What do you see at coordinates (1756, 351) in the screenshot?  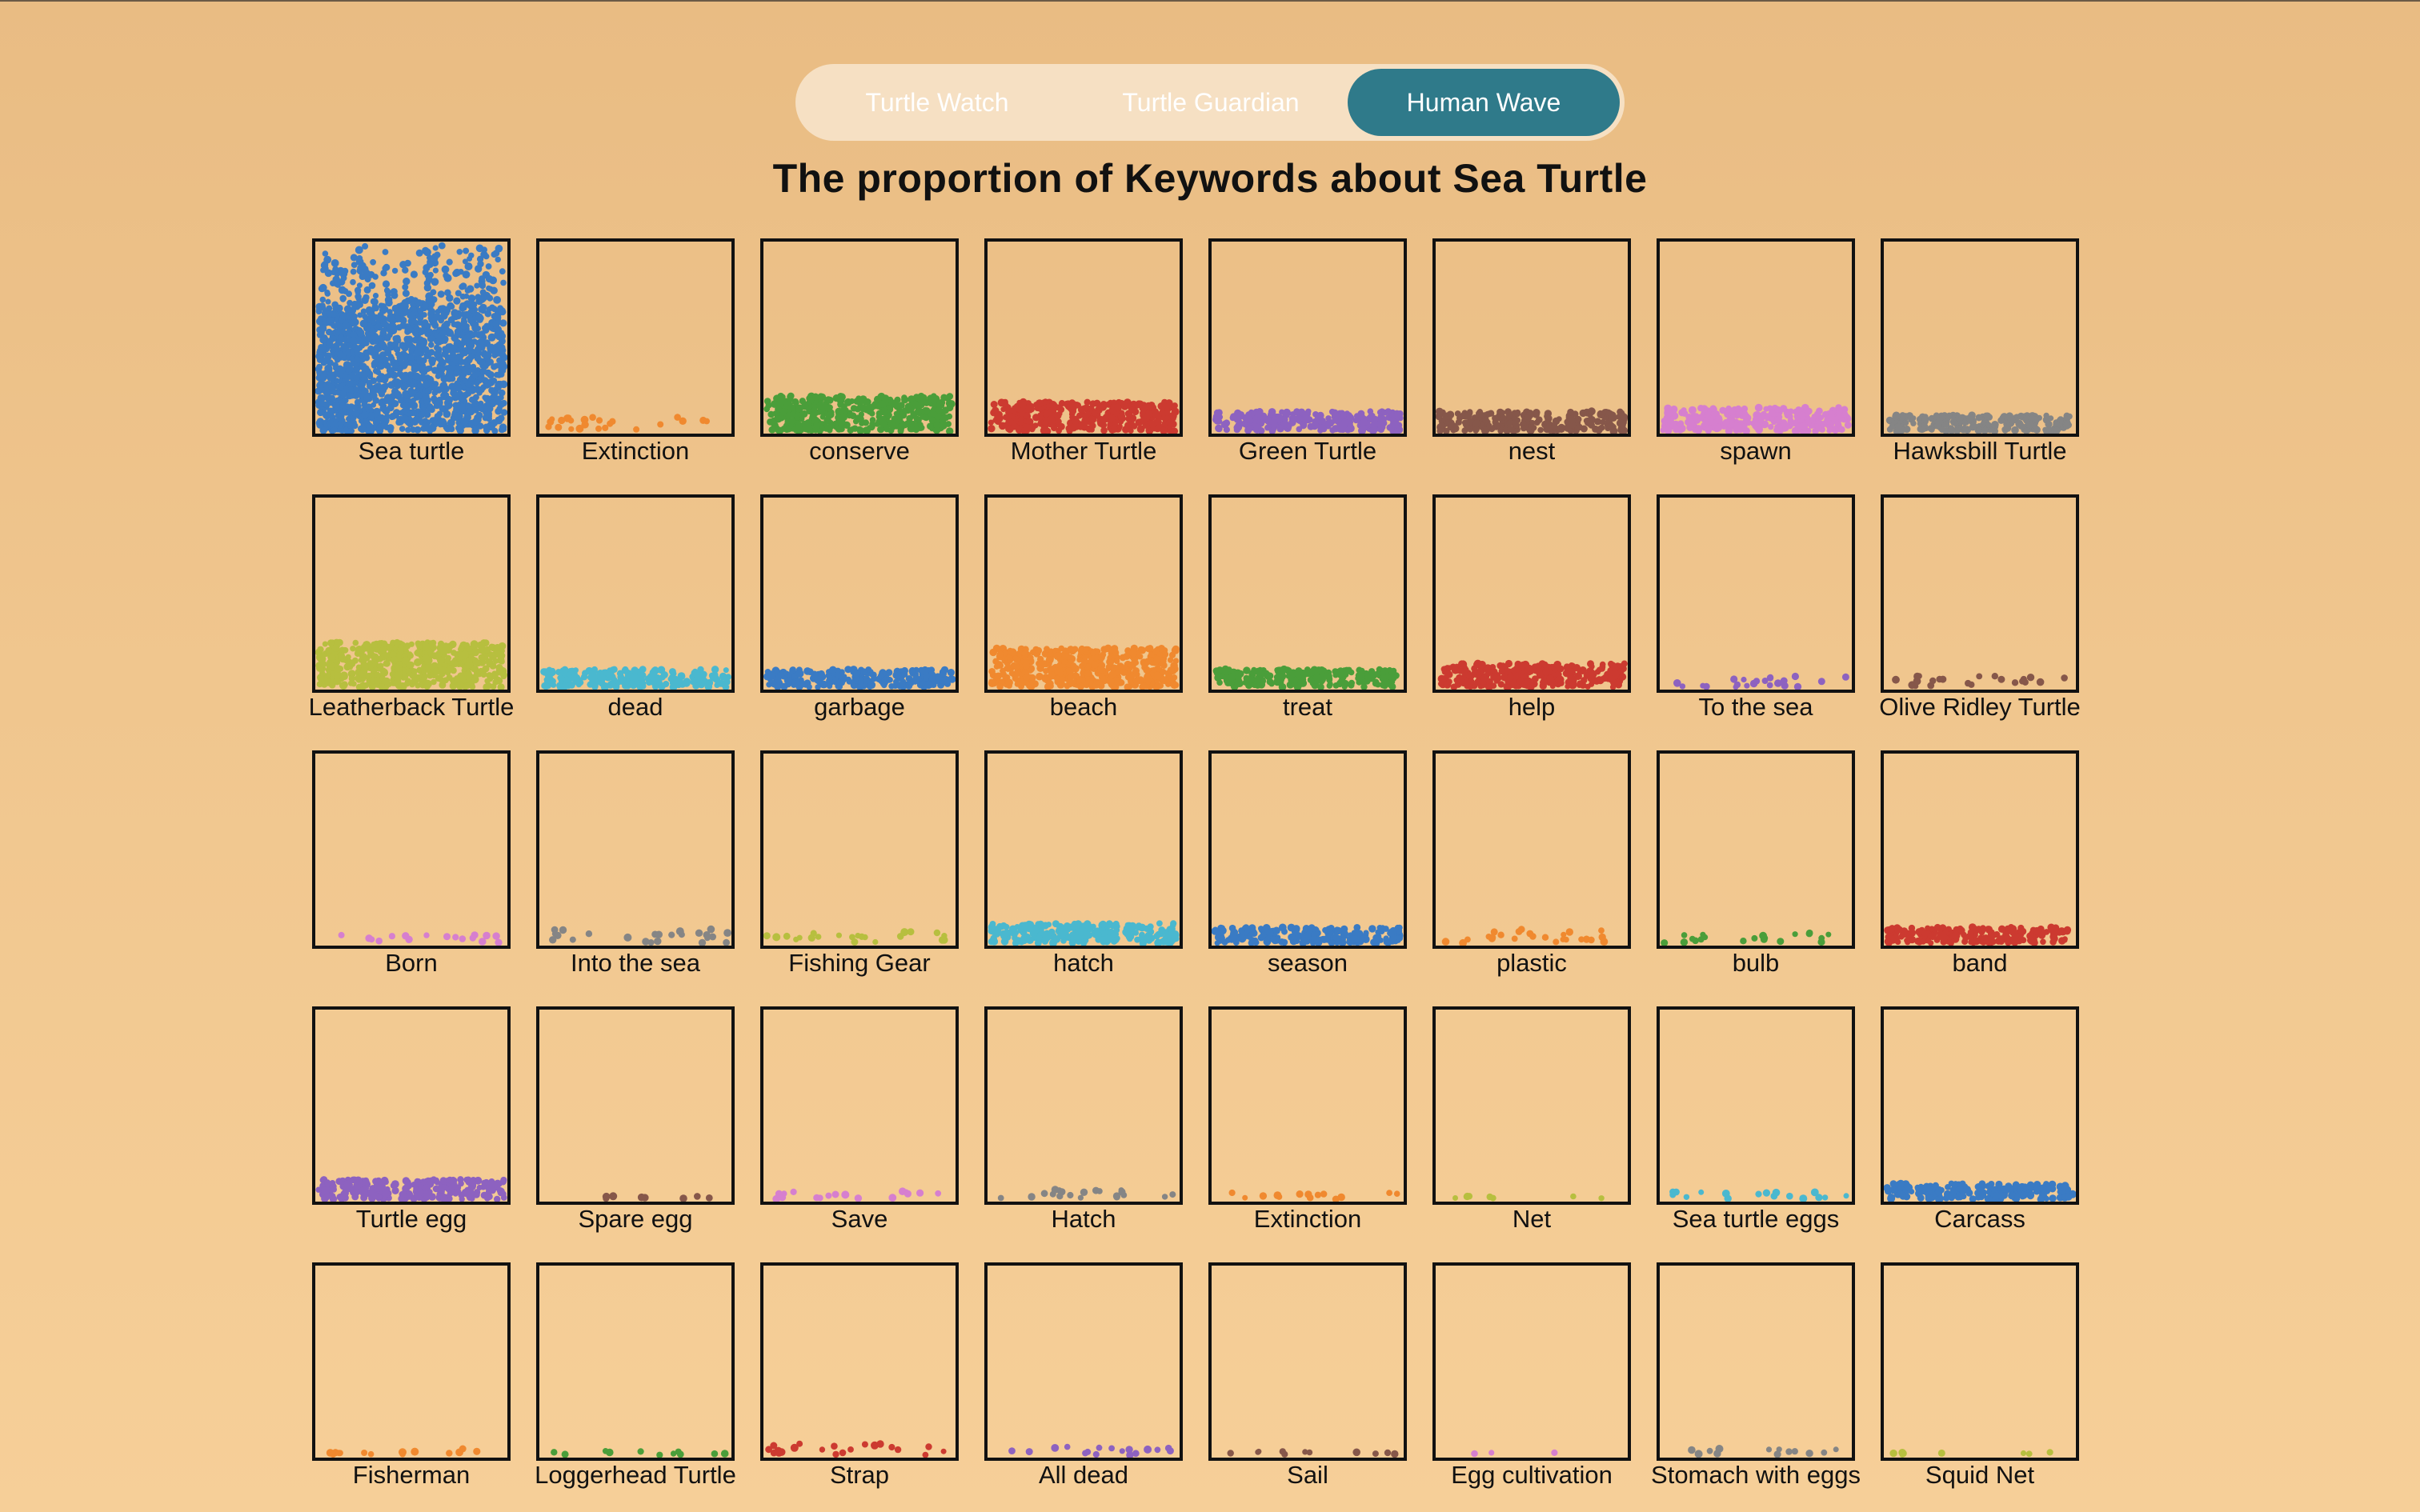 I see `keyword-cell-spawn: spawn` at bounding box center [1756, 351].